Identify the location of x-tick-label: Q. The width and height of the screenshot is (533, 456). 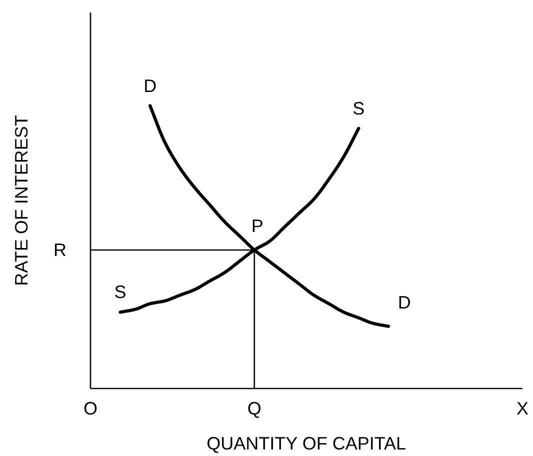
(254, 408).